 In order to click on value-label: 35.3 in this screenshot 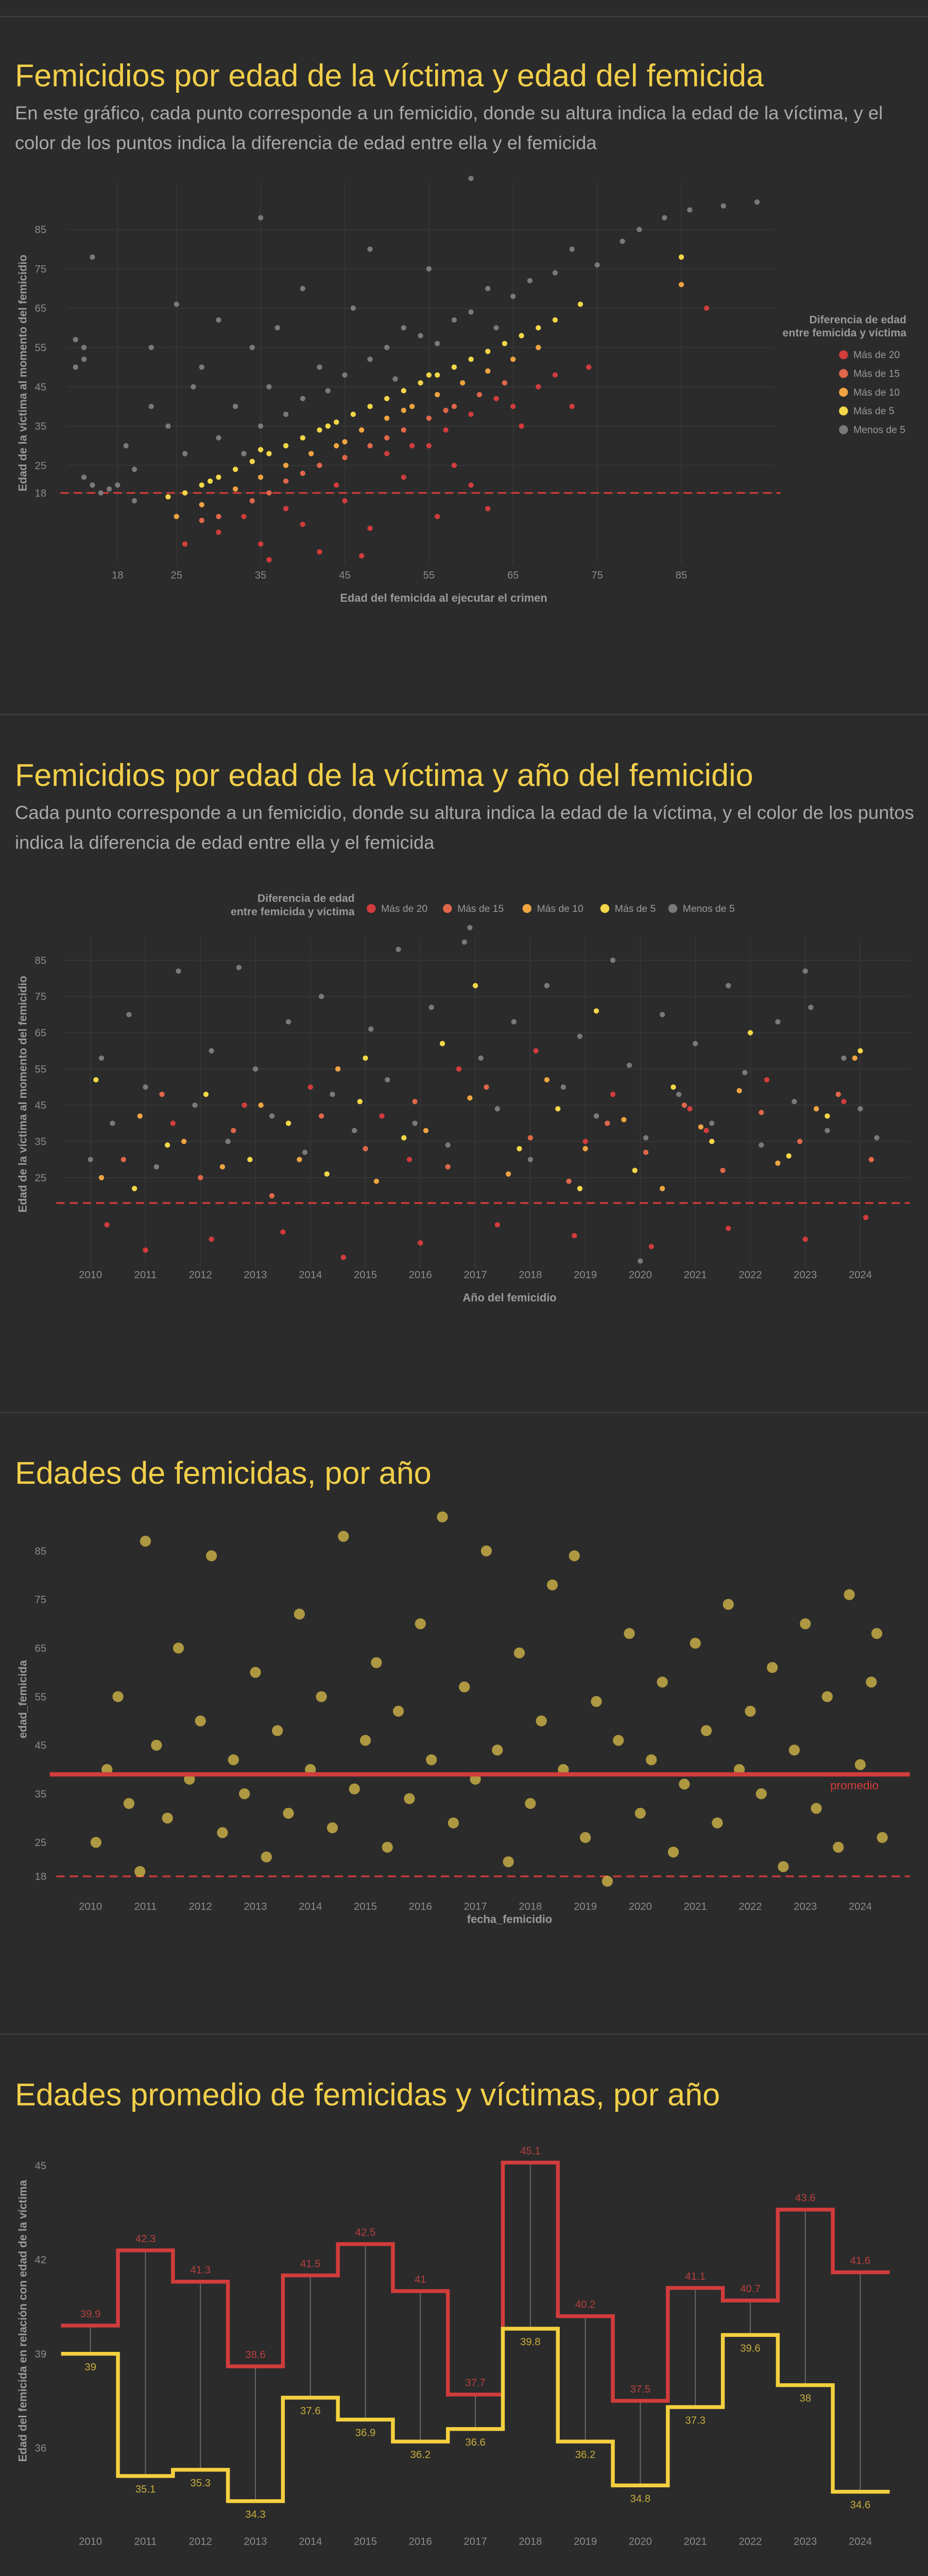, I will do `click(200, 2483)`.